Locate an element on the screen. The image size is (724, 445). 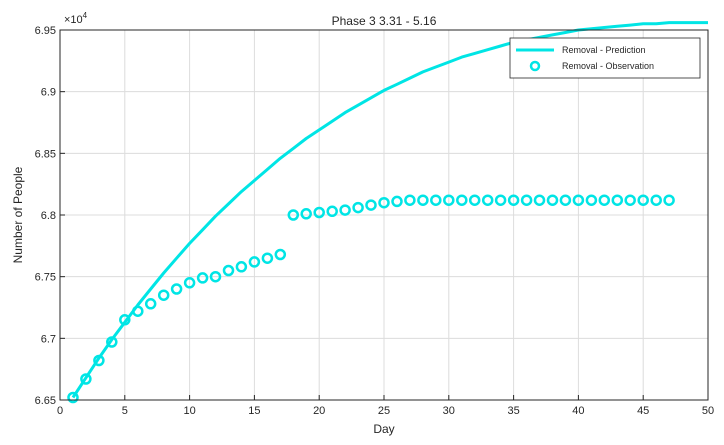
x-tick-label: 50 is located at coordinates (708, 411).